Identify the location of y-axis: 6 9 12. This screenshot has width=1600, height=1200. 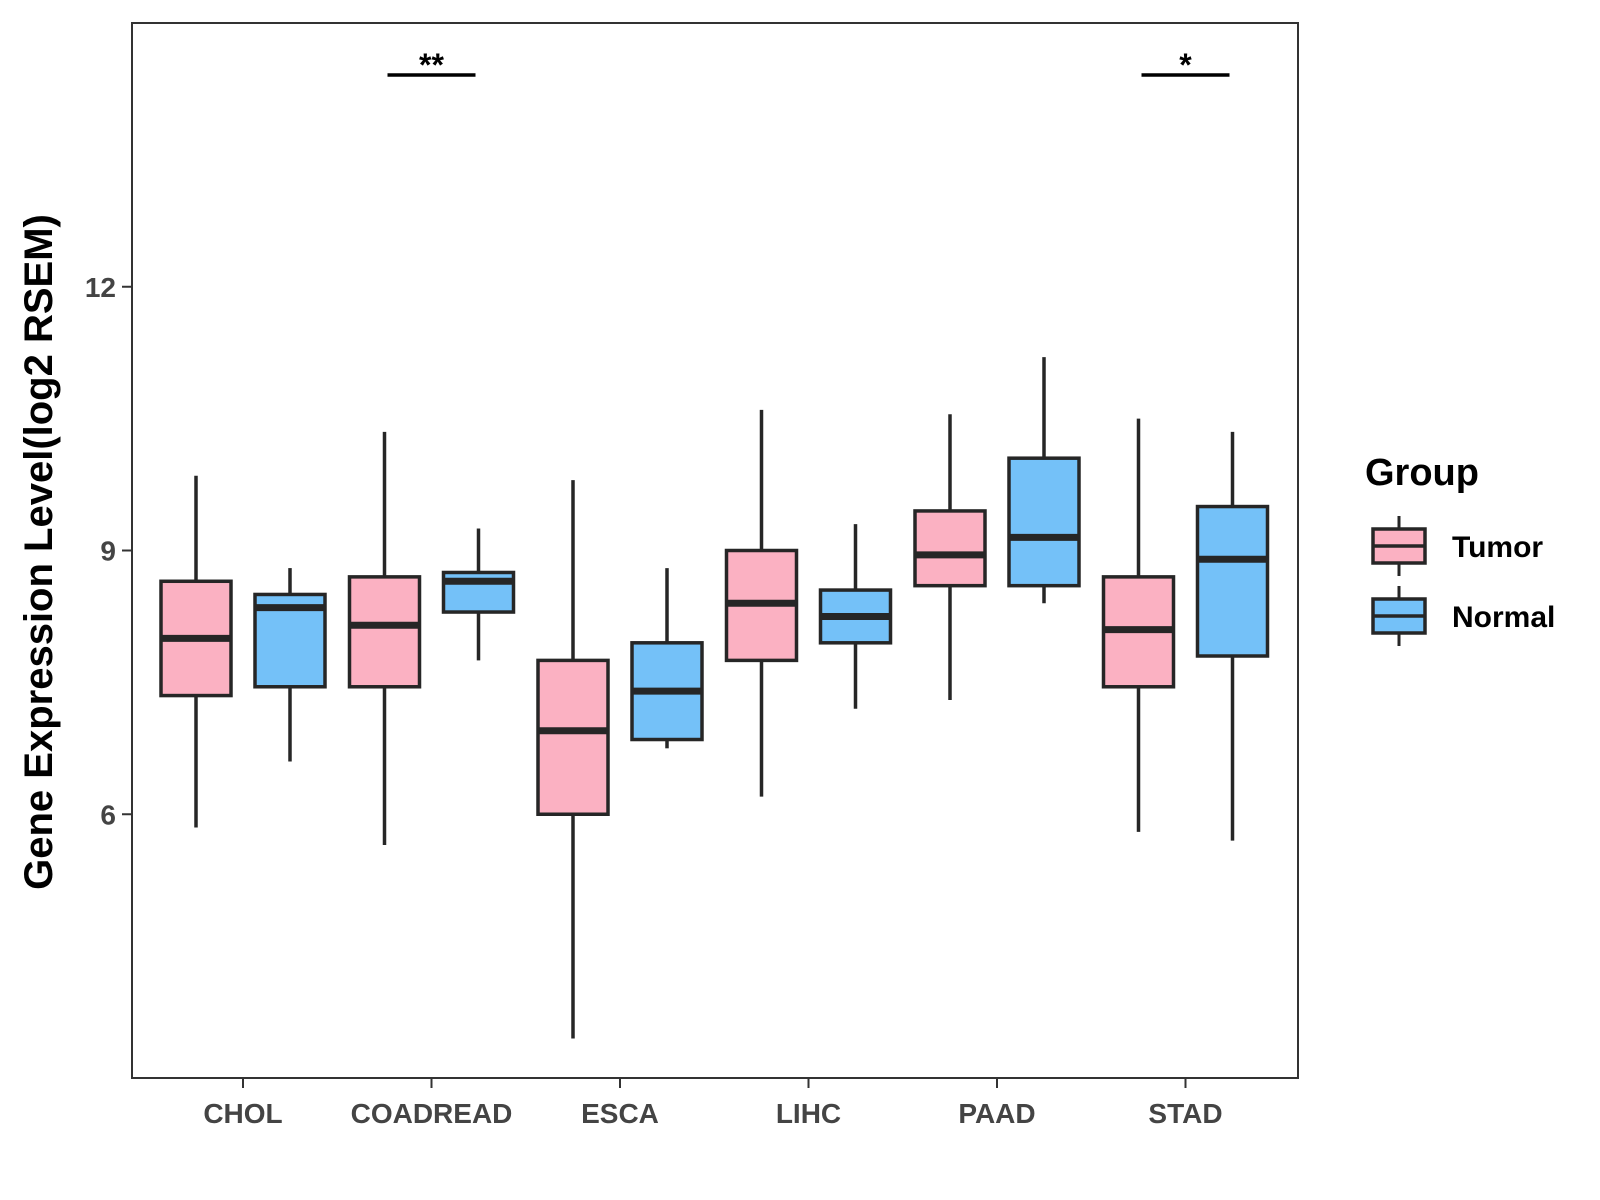
(108, 551).